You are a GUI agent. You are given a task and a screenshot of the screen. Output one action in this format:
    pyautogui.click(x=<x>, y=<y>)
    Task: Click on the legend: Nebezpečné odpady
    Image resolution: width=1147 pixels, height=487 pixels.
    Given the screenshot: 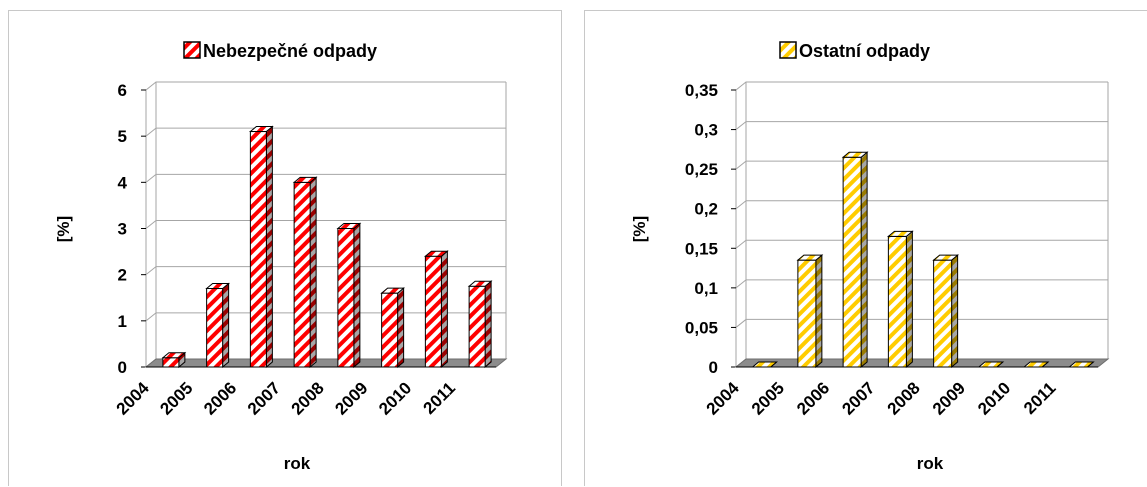 What is the action you would take?
    pyautogui.click(x=280, y=51)
    